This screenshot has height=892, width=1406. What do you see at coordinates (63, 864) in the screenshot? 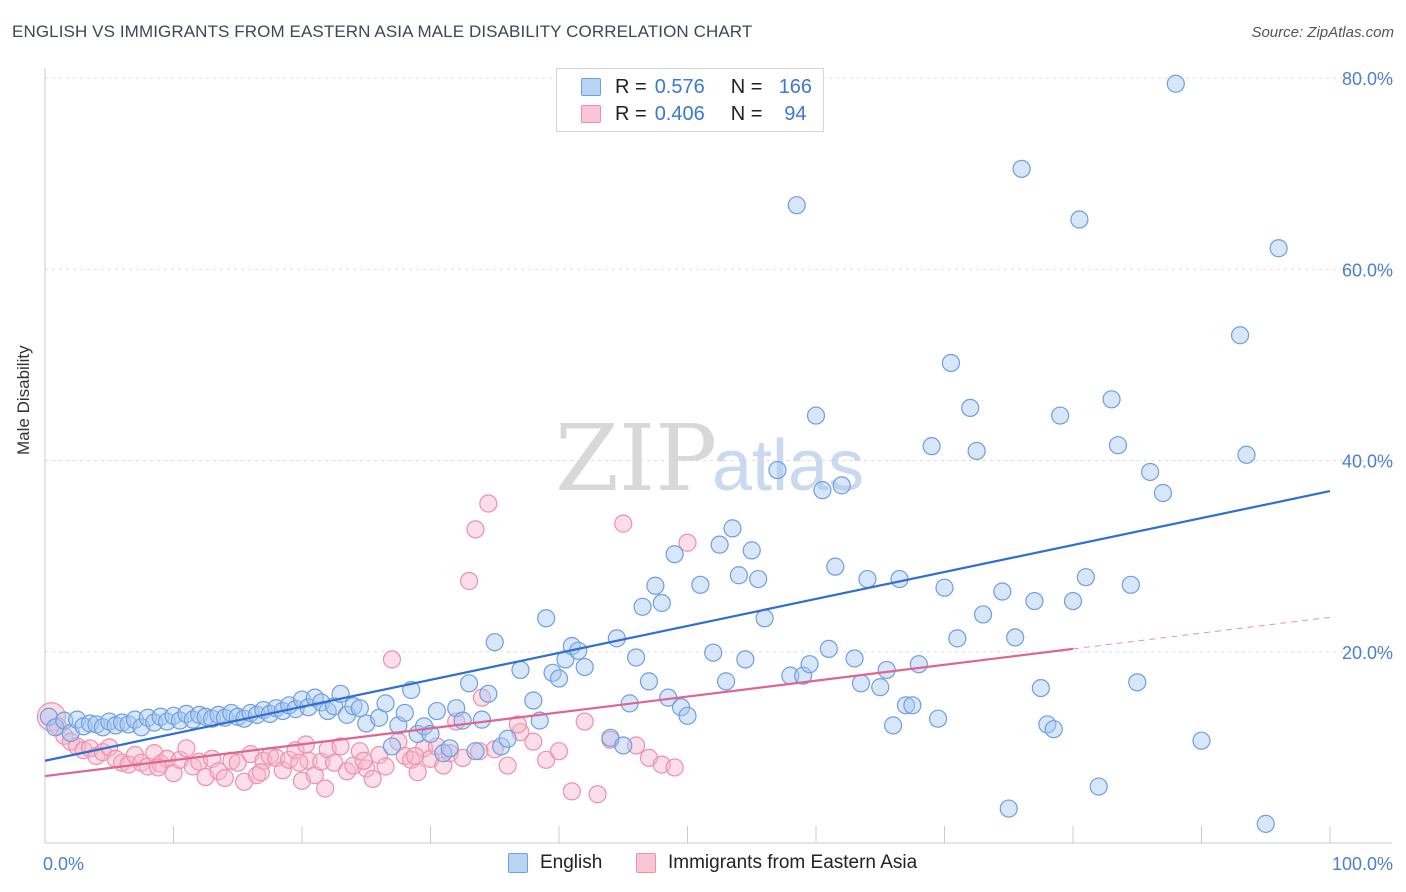
I see `x-tick-label-min: 0.0%` at bounding box center [63, 864].